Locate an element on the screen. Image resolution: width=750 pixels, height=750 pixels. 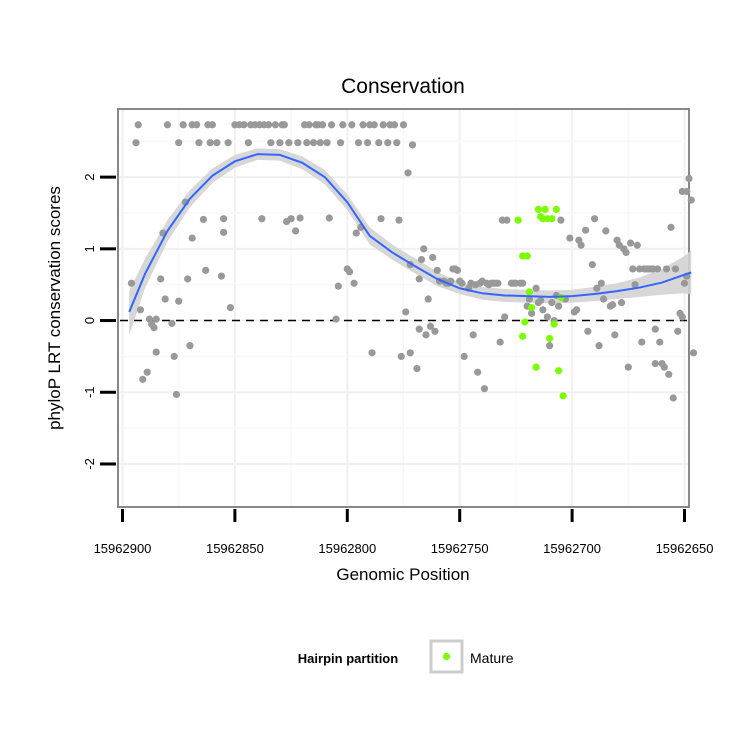
legend-title: Hairpin partition is located at coordinates (348, 658).